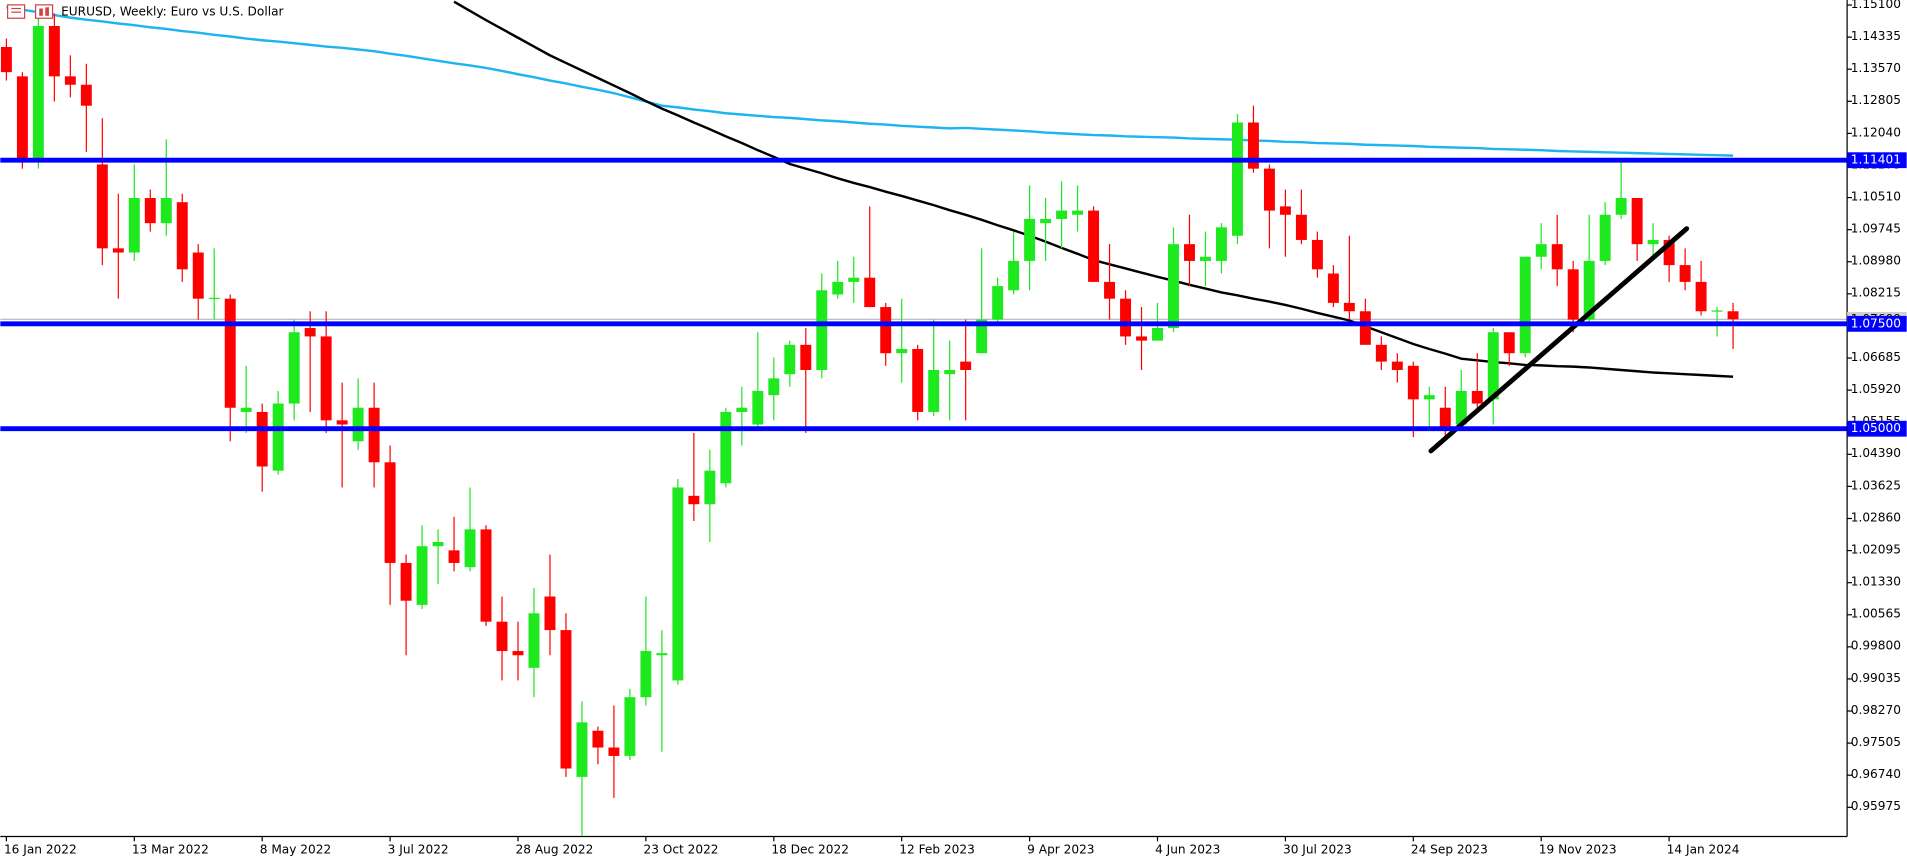  Describe the element at coordinates (1876, 100) in the screenshot. I see `y-tick-label: 1.12805` at that location.